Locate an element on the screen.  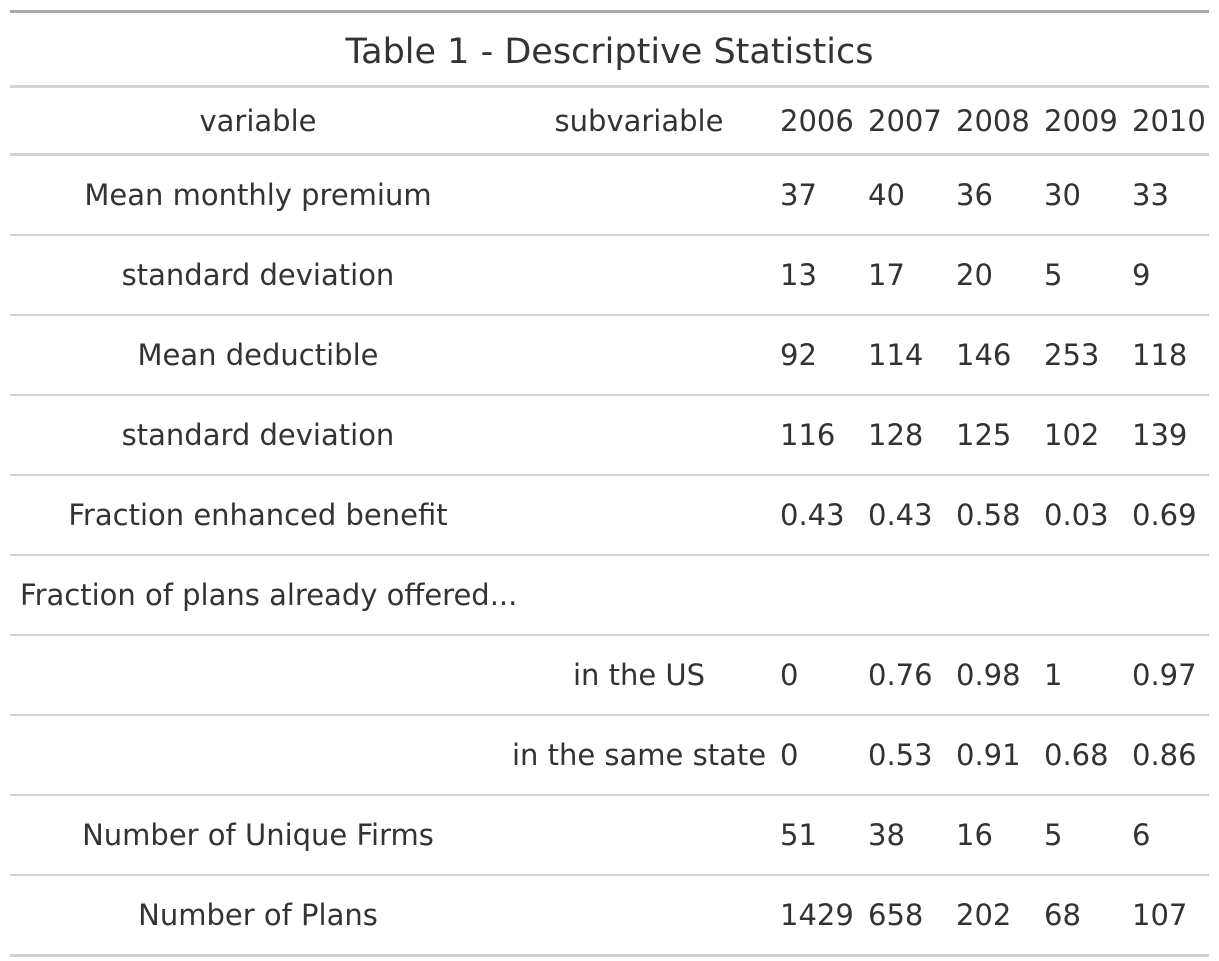
header-subvariable: subvariable is located at coordinates (639, 122).